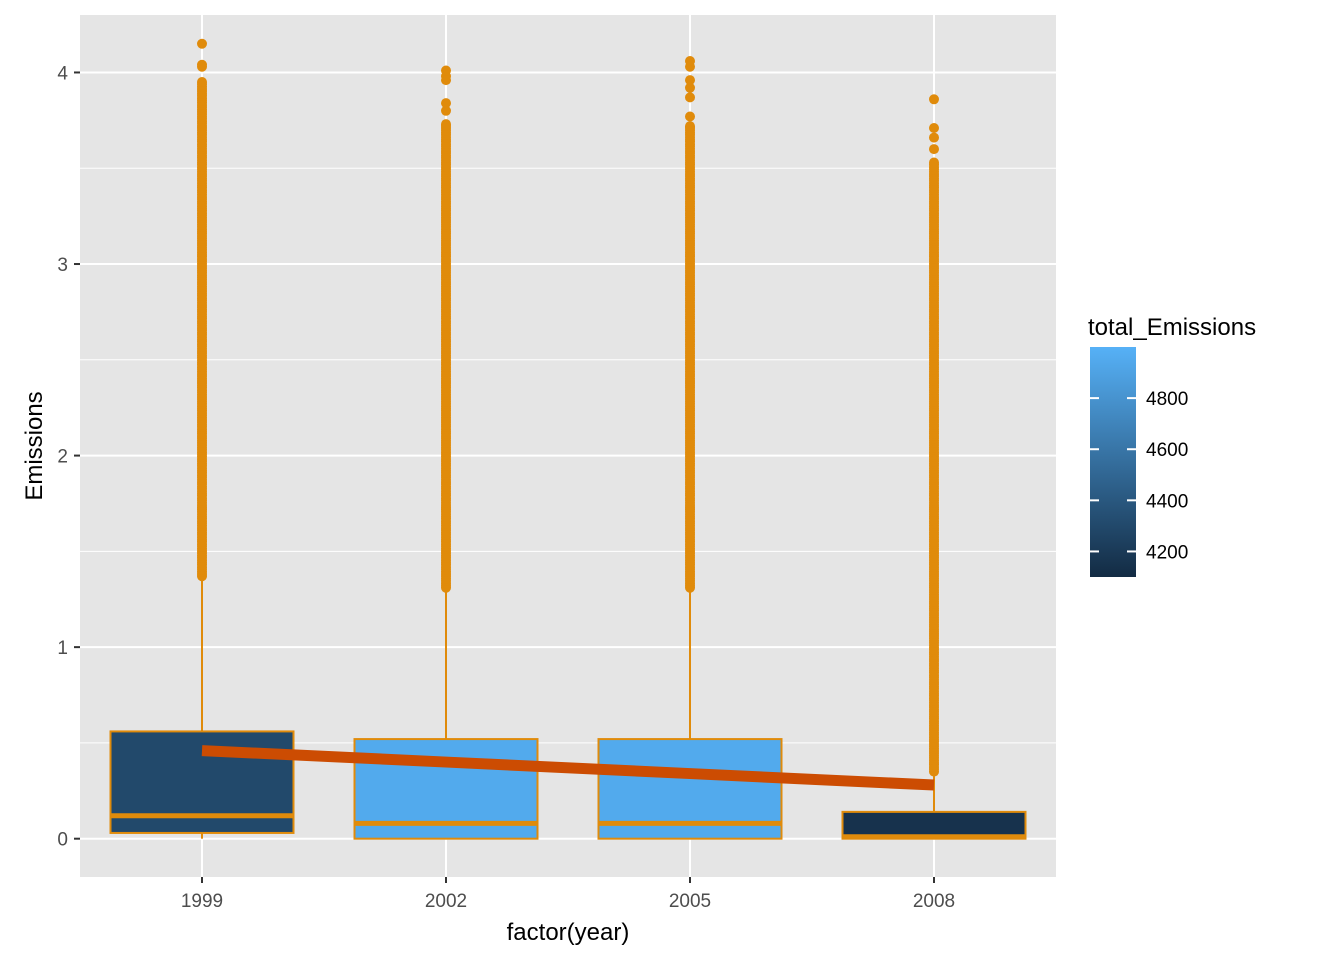 This screenshot has width=1344, height=960. I want to click on box-1999, so click(202, 438).